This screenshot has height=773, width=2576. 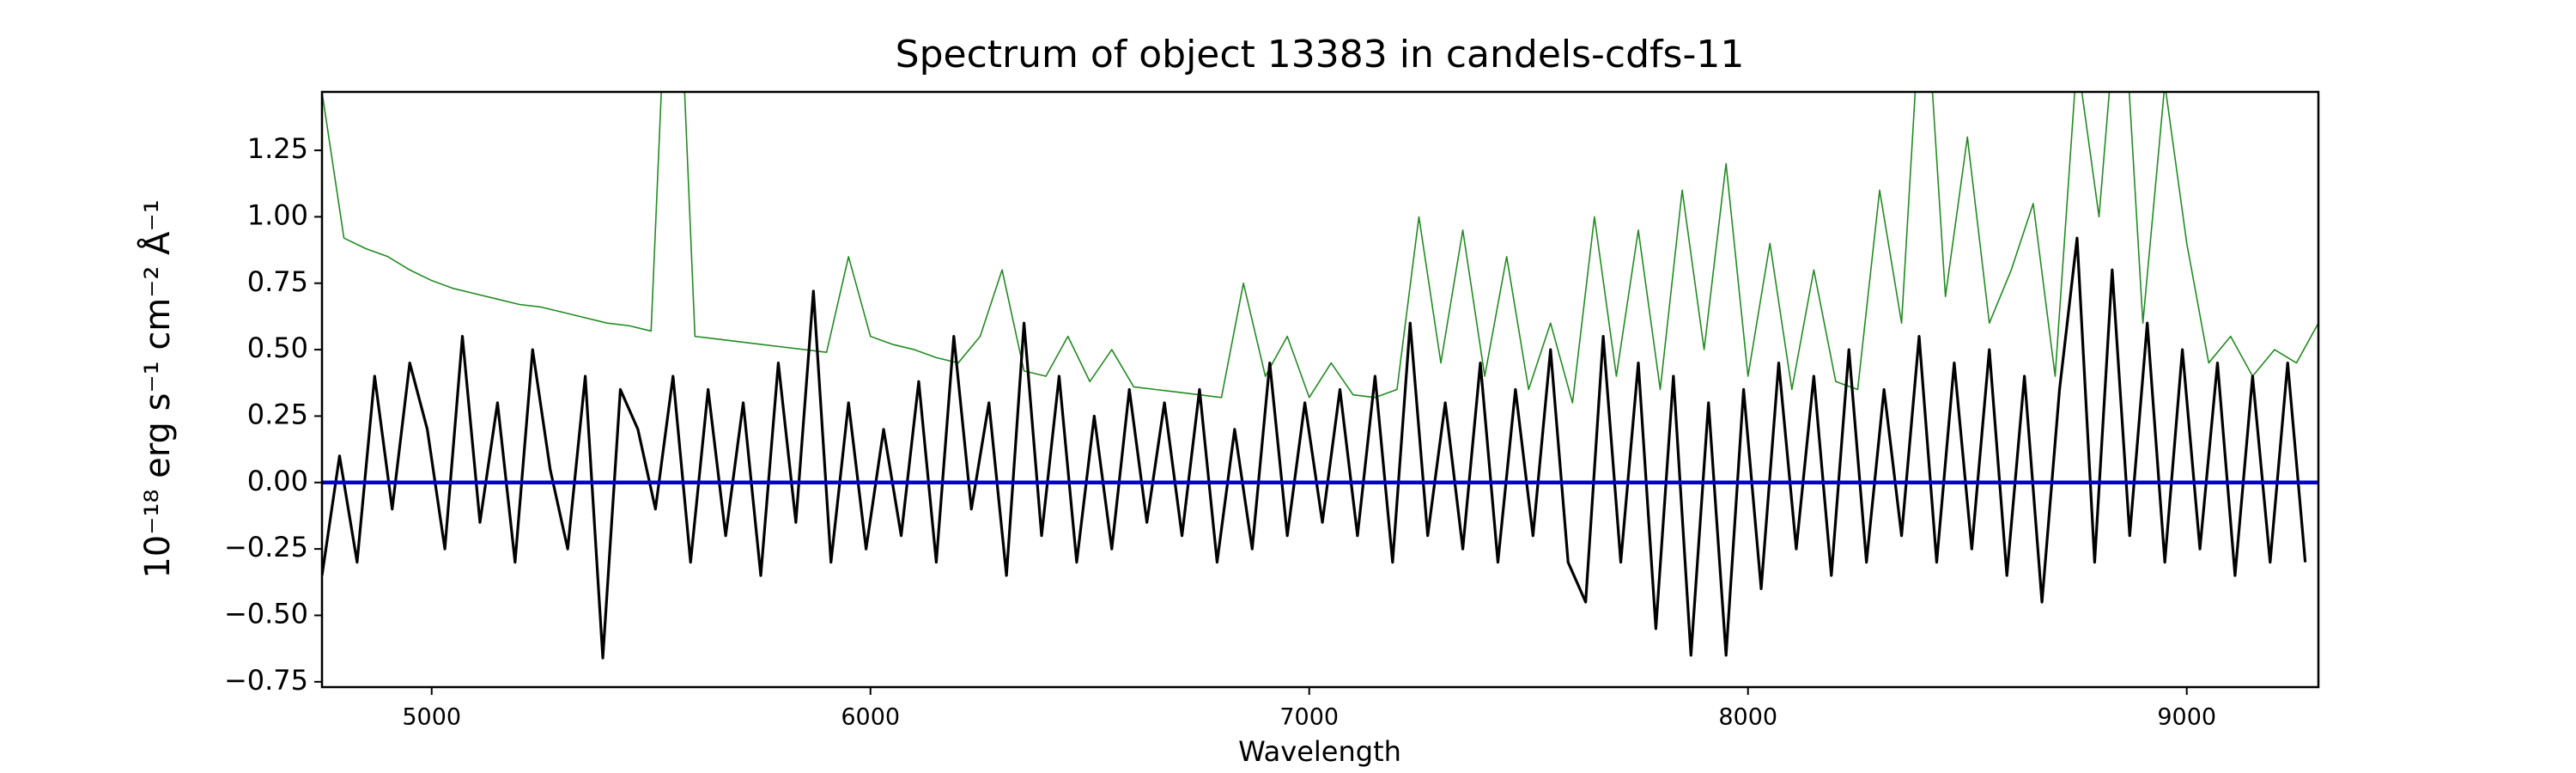 I want to click on x-tick-label: 6000, so click(x=870, y=717).